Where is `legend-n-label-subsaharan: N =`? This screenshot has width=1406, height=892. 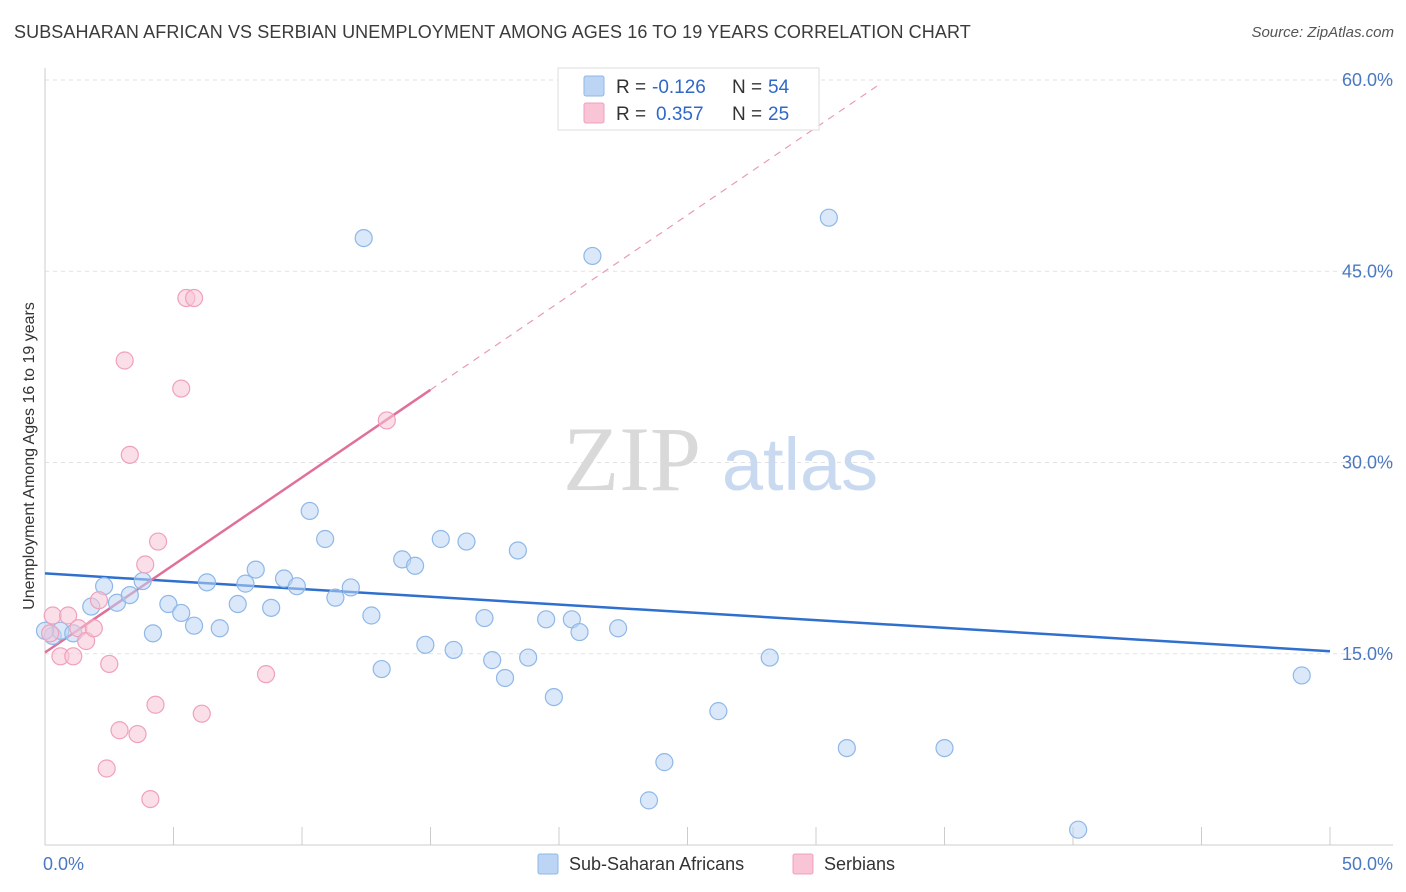
legend-n-label-subsaharan: N = is located at coordinates (747, 87).